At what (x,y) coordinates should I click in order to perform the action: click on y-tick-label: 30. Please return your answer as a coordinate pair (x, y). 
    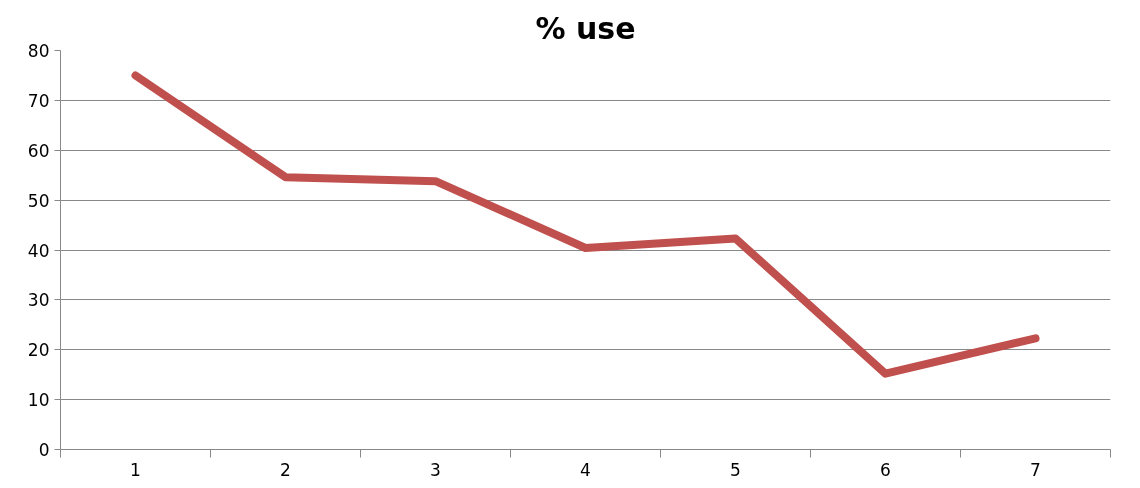
    Looking at the image, I should click on (38, 300).